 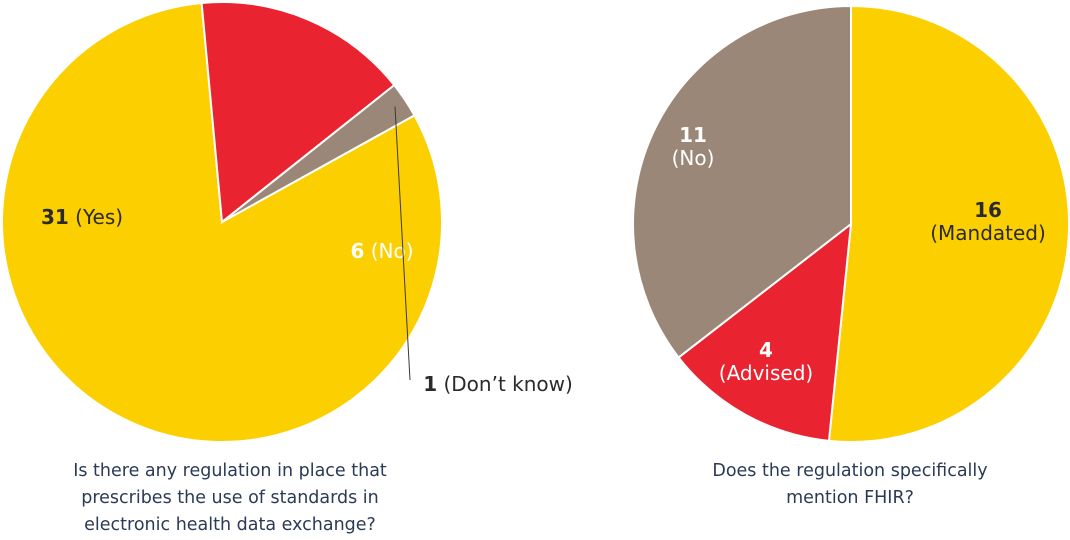 I want to click on label-leader-line, so click(x=402, y=243).